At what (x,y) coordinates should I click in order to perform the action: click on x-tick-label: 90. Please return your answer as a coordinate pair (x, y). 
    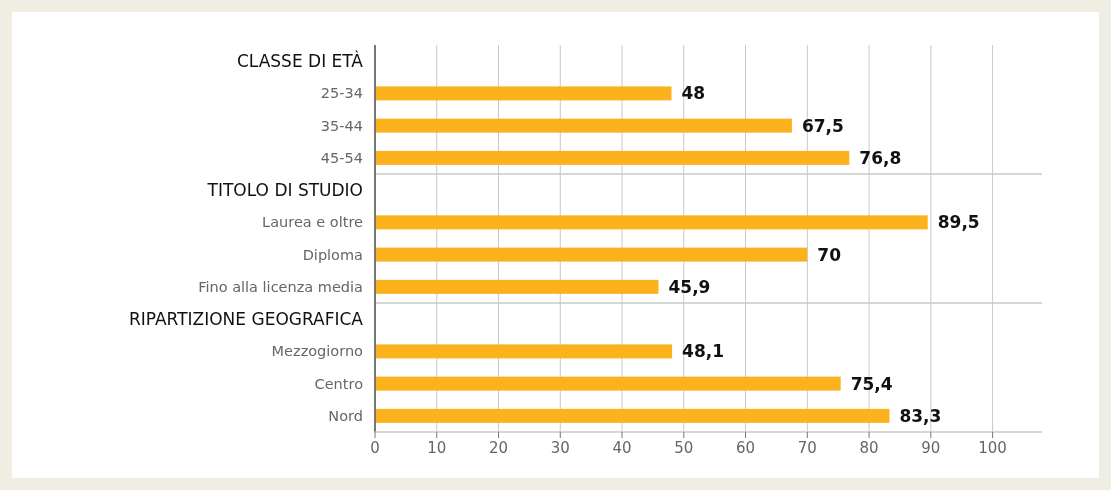
    Looking at the image, I should click on (931, 448).